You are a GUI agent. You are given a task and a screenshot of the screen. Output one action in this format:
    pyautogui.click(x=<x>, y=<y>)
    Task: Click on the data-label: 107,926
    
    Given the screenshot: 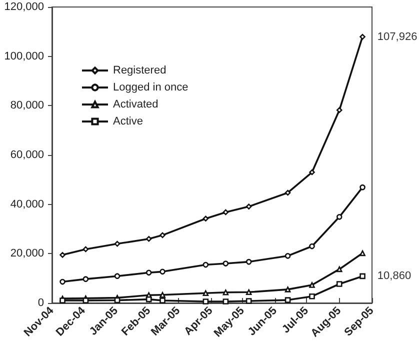 What is the action you would take?
    pyautogui.click(x=397, y=36)
    